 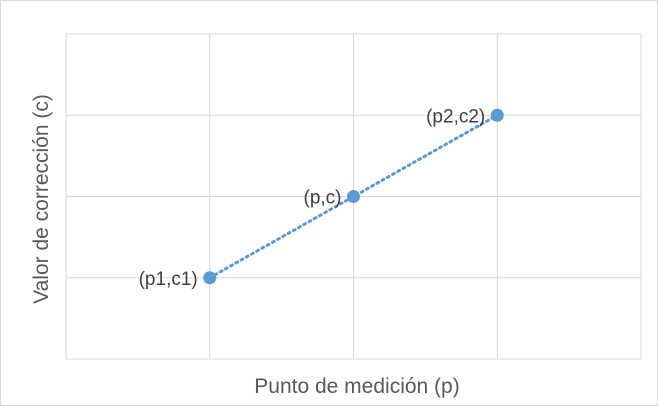 What do you see at coordinates (356, 386) in the screenshot?
I see `x-axis-title: Punto de medición (p)` at bounding box center [356, 386].